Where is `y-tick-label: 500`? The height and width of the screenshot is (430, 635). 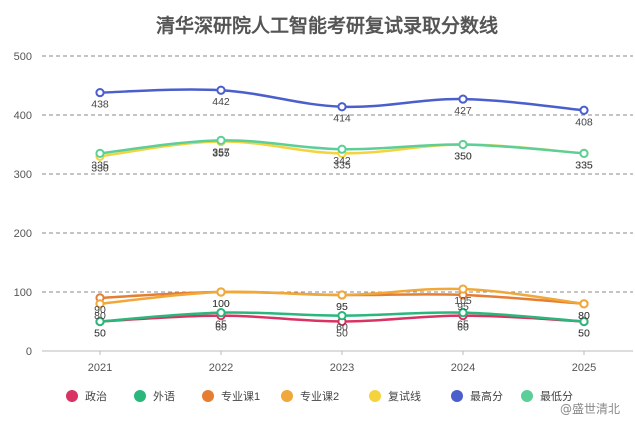 y-tick-label: 500 is located at coordinates (23, 57).